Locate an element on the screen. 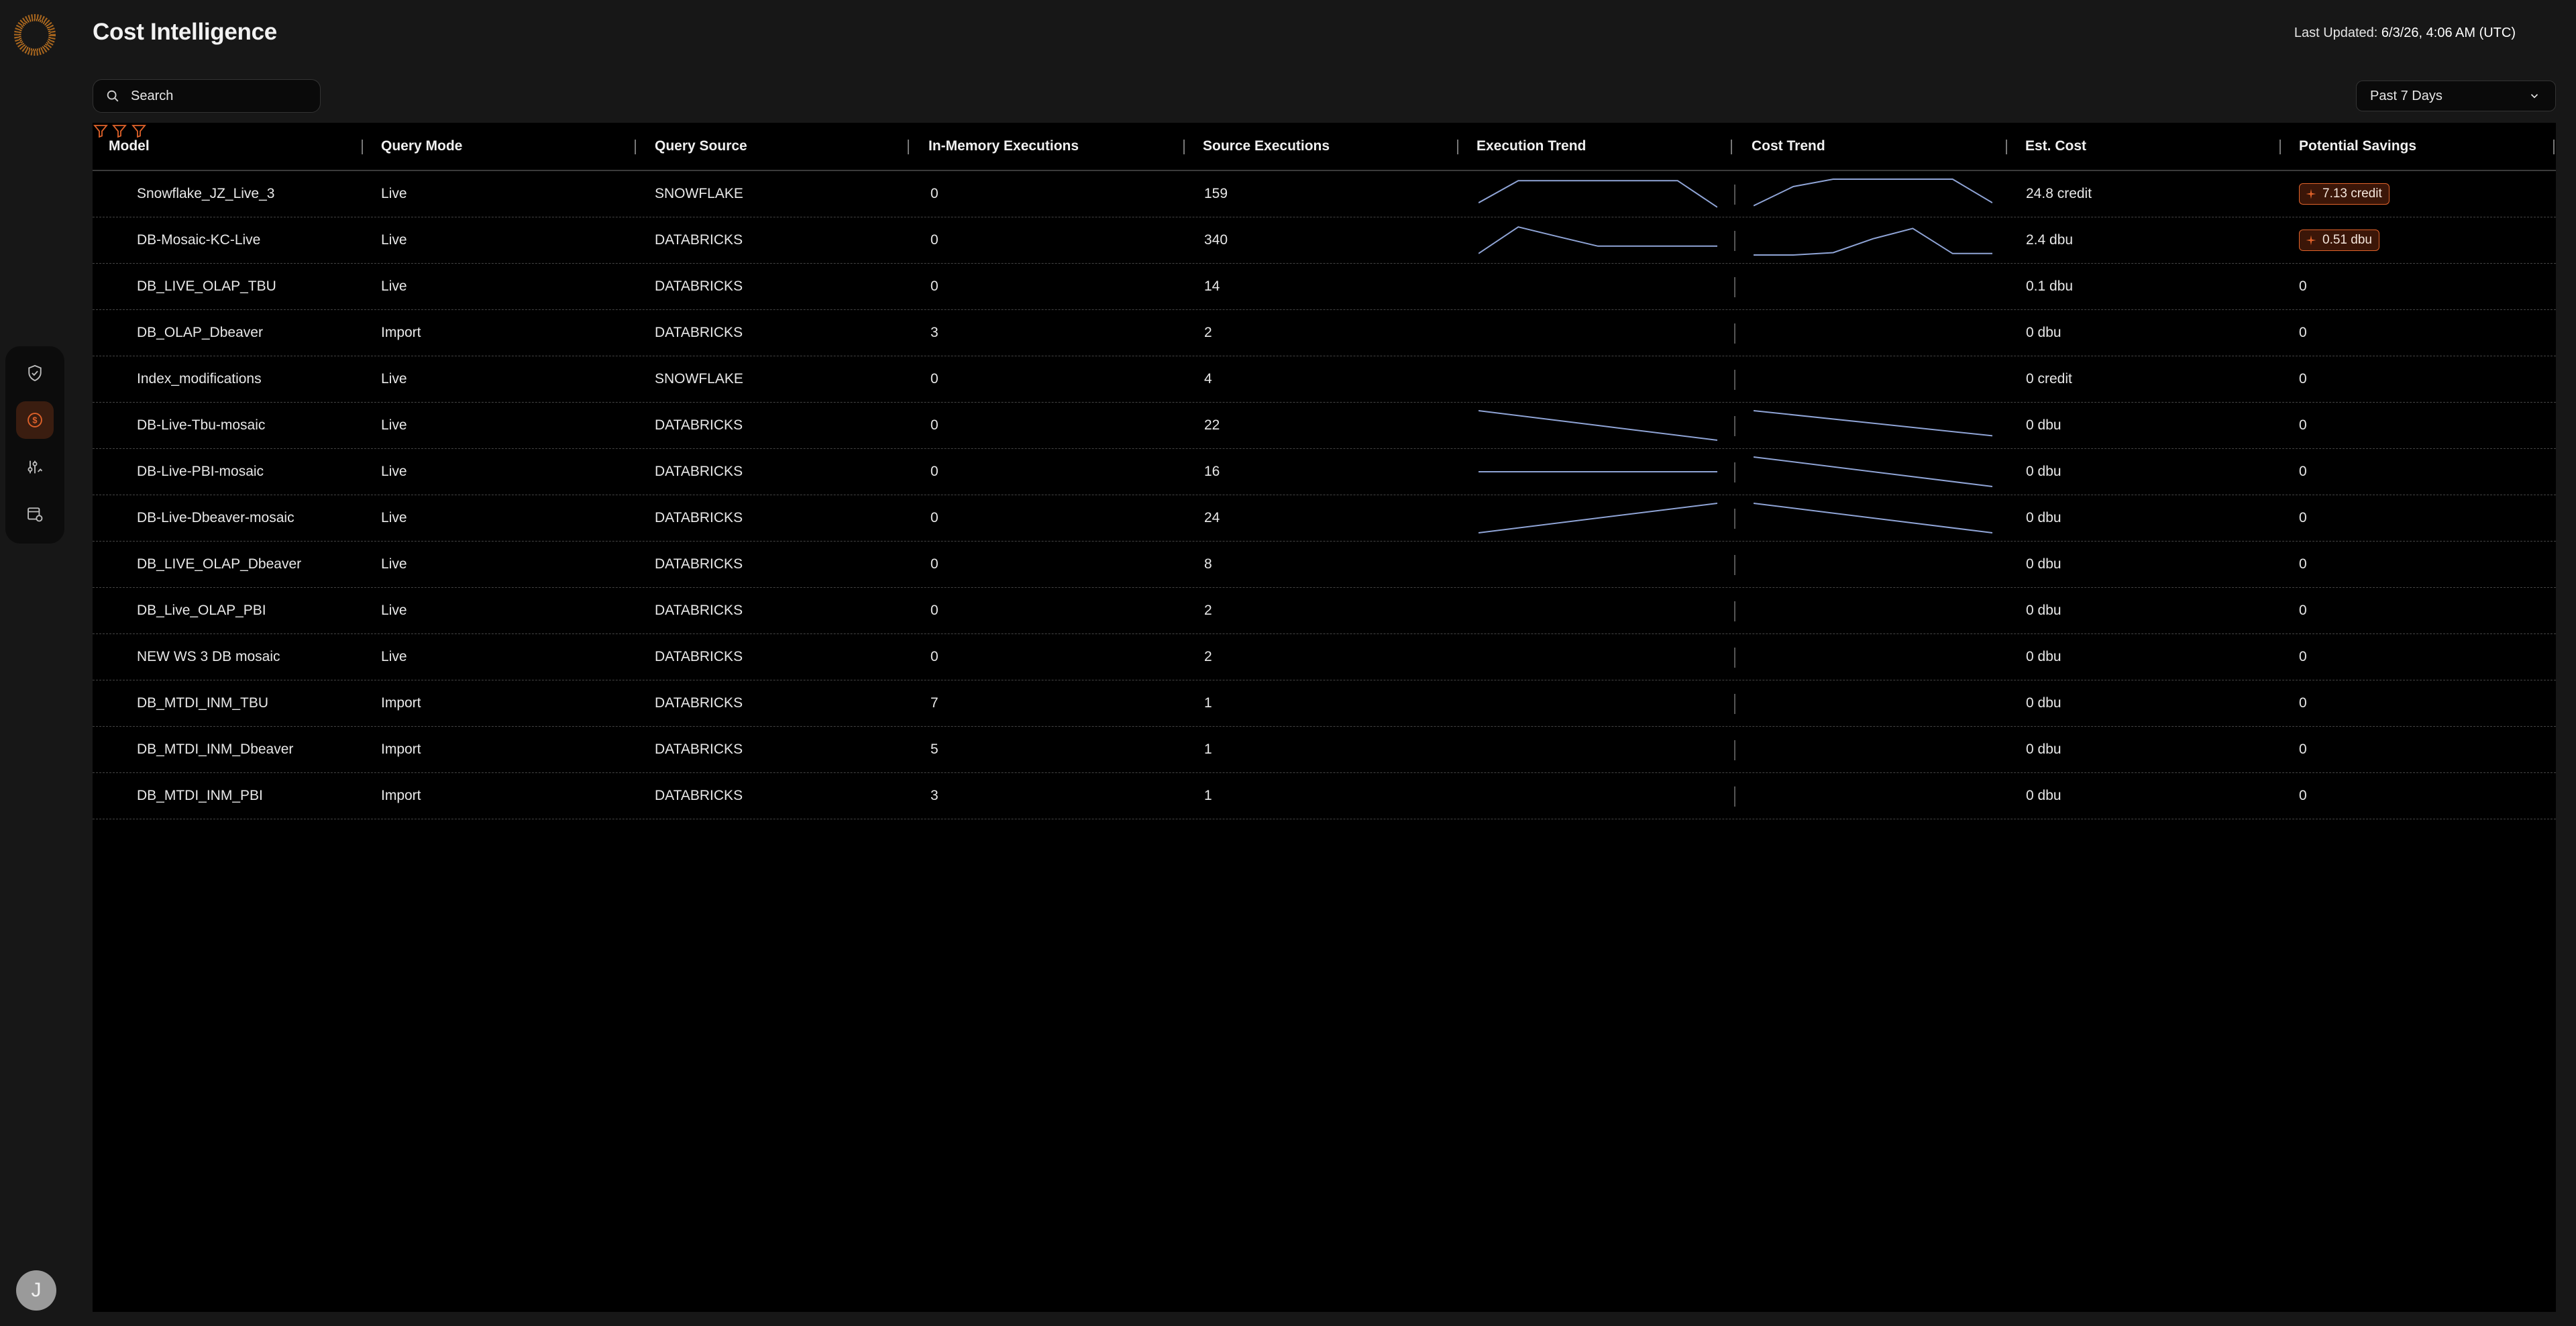 The height and width of the screenshot is (1326, 2576). table-row: NEW WS 3 DB mosaic Live DATABRICKS 0 2 0 dbu 0 is located at coordinates (1324, 657).